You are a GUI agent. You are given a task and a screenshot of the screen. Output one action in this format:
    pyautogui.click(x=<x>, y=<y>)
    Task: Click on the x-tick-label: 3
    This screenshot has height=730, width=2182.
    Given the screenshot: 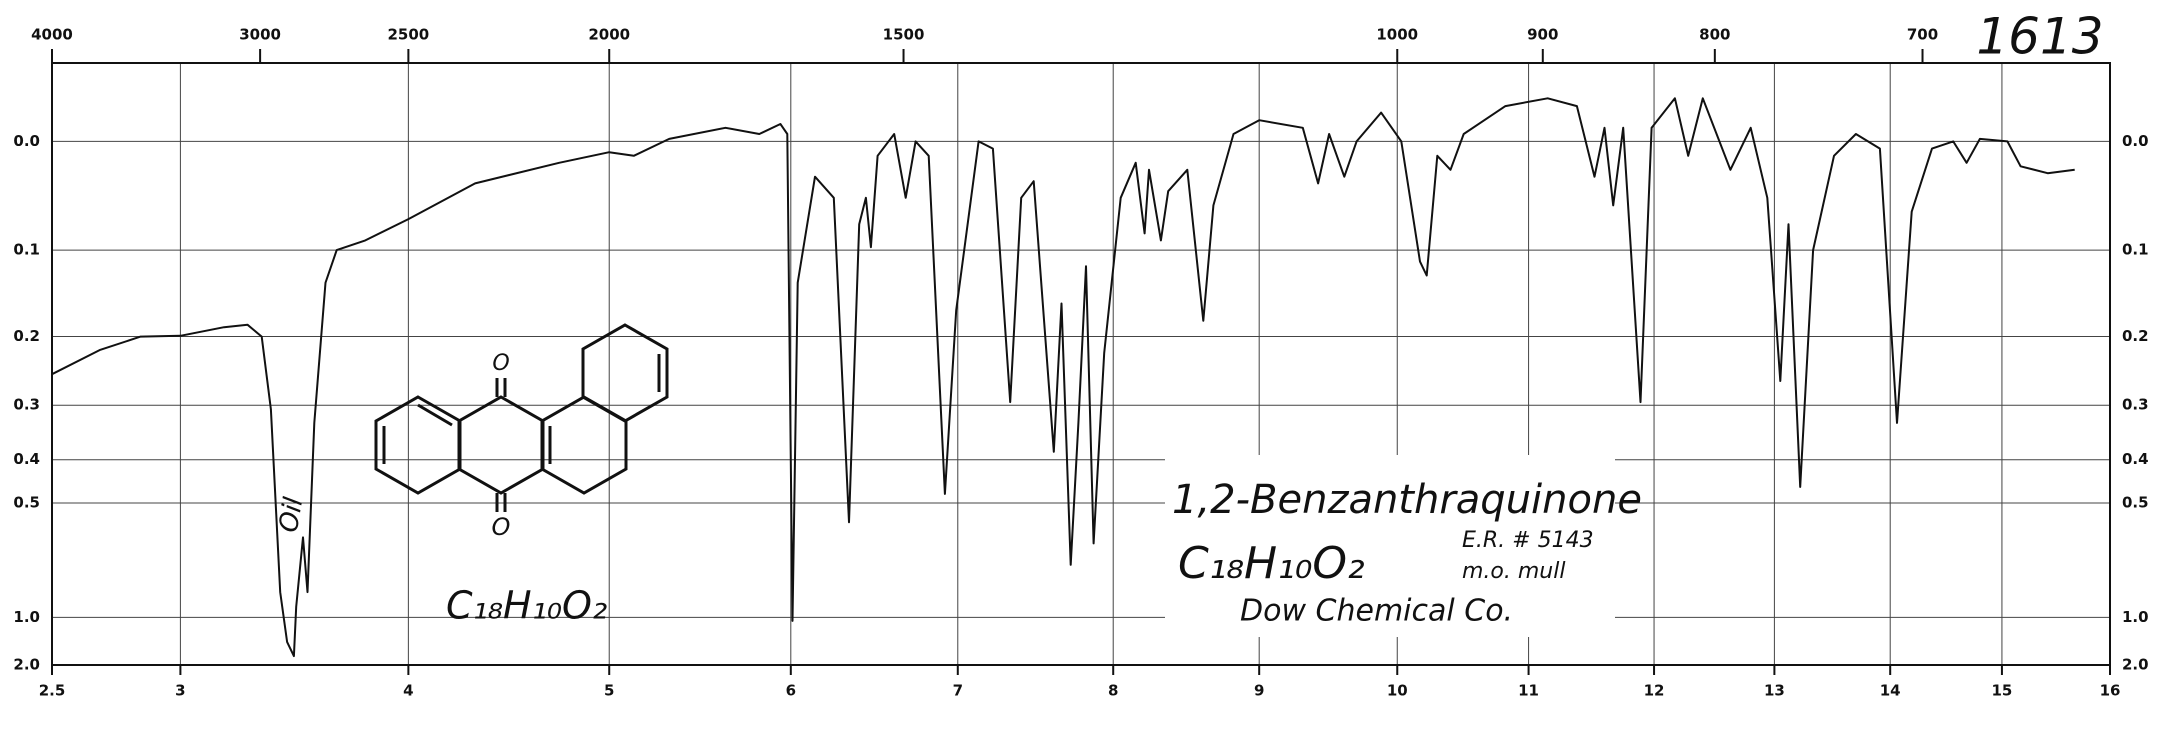 What is the action you would take?
    pyautogui.click(x=180, y=691)
    